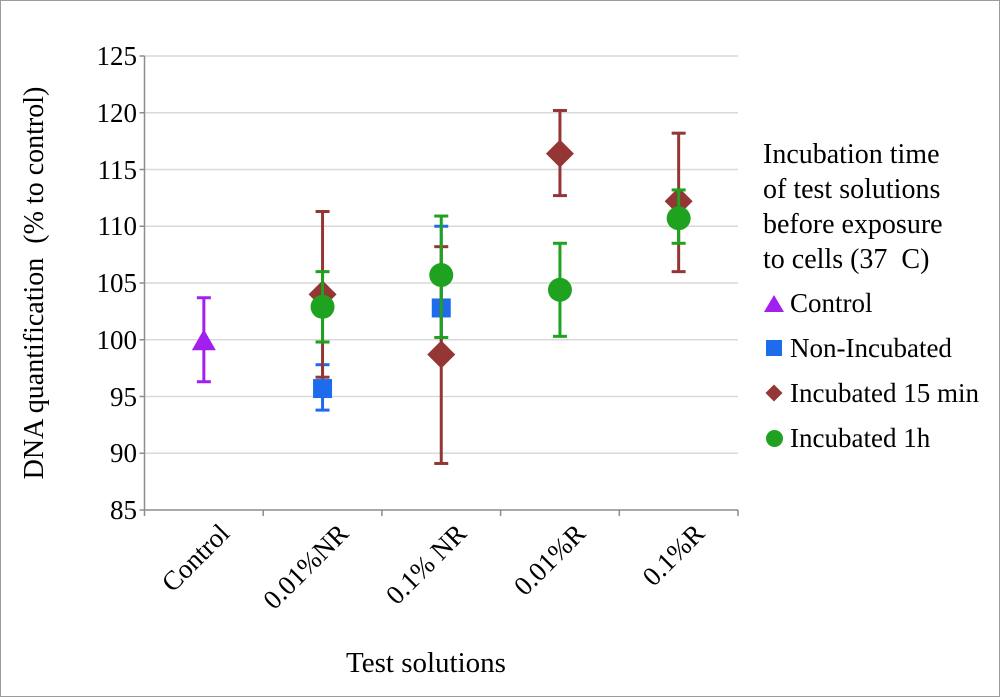 The image size is (1000, 697). I want to click on diamond-icon, so click(774, 393).